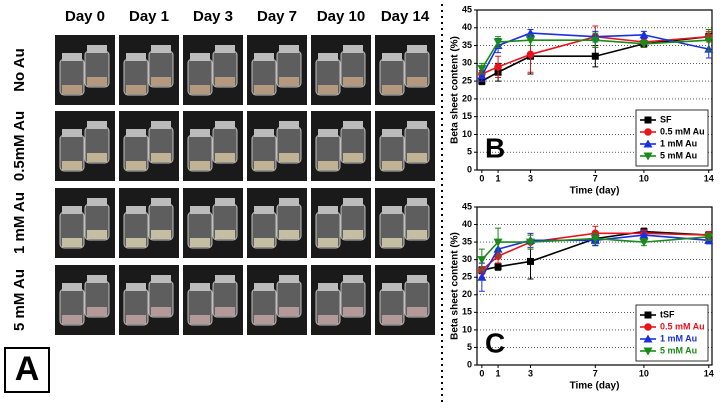 This screenshot has height=408, width=724. Describe the element at coordinates (530, 373) in the screenshot. I see `x-tick-label: 3` at that location.